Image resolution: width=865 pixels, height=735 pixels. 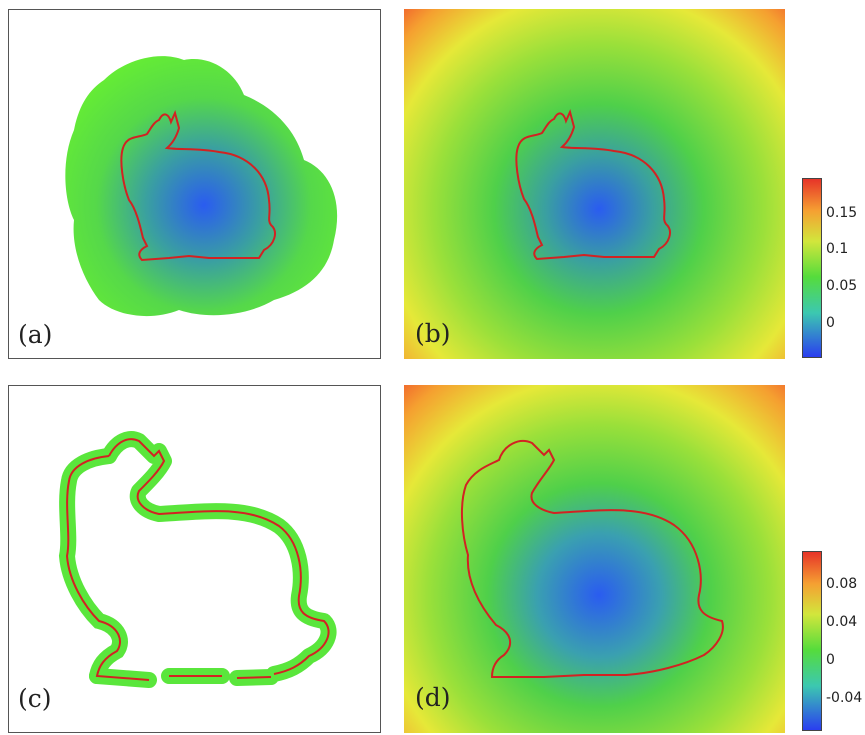 What do you see at coordinates (842, 584) in the screenshot?
I see `colorbar-bottom-tick: 0.08` at bounding box center [842, 584].